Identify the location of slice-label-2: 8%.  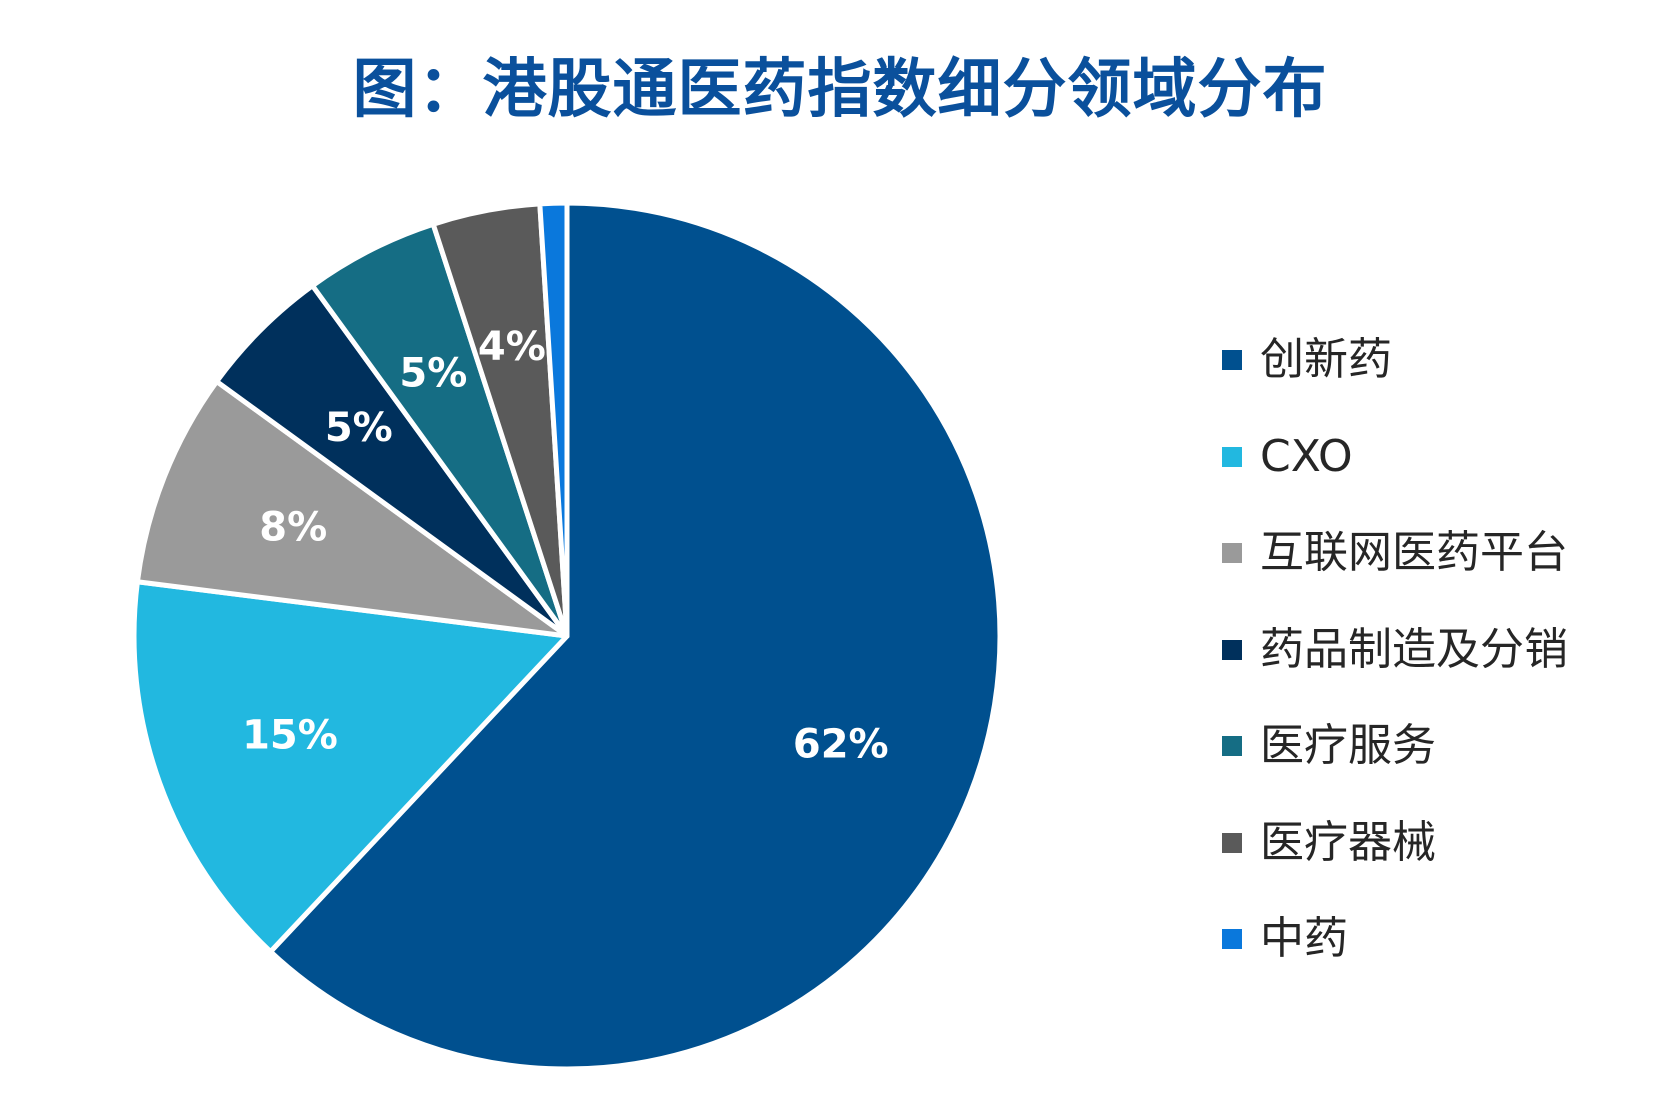
(293, 528).